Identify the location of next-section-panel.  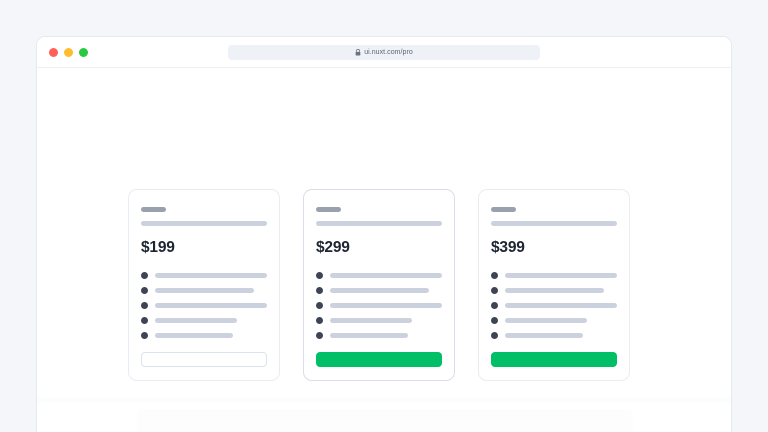
(385, 420).